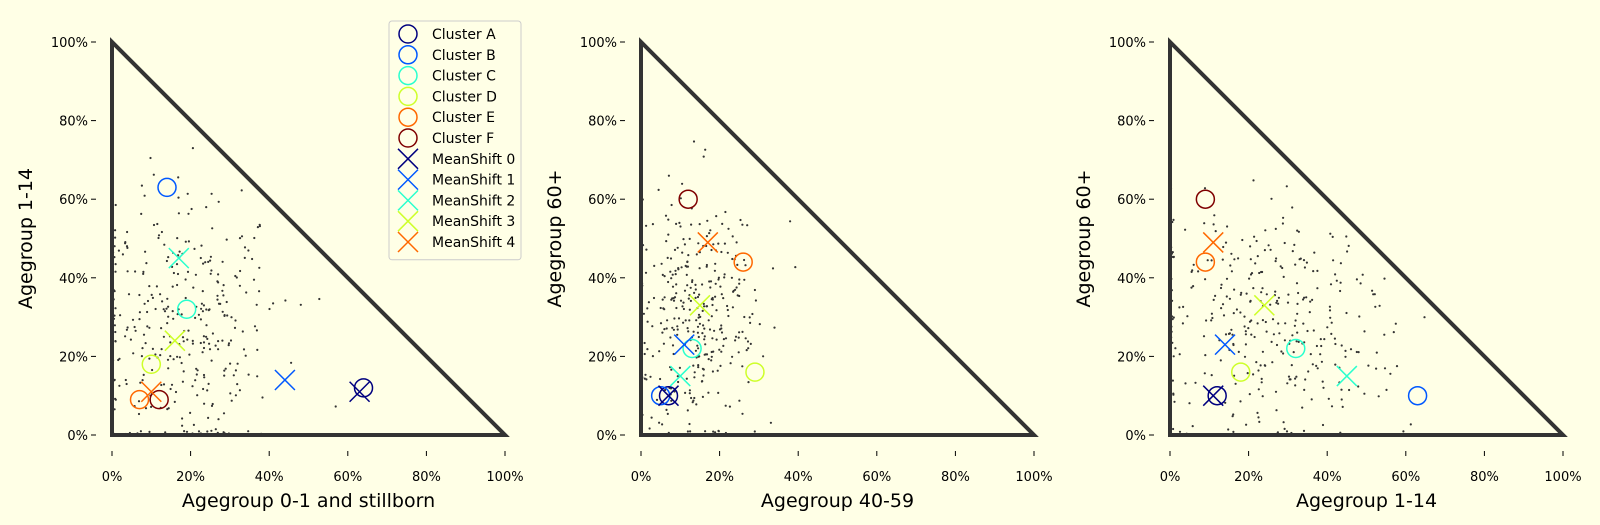  What do you see at coordinates (408, 242) in the screenshot?
I see `legend-x-icon` at bounding box center [408, 242].